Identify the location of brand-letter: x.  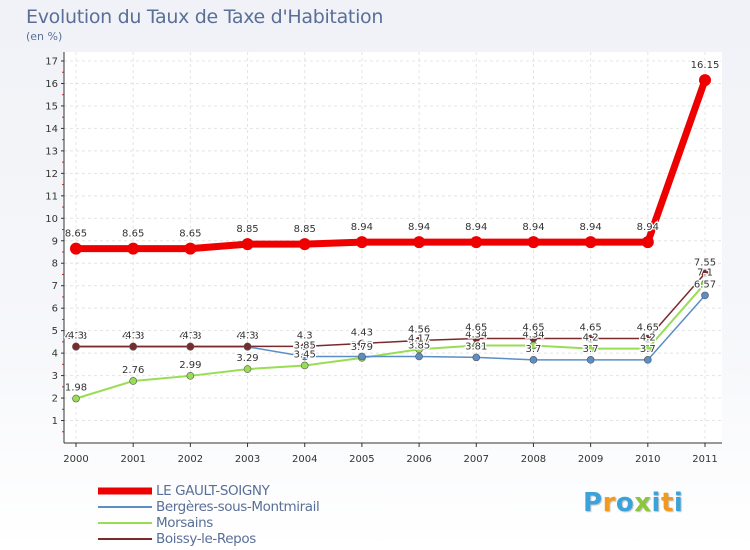
(643, 503).